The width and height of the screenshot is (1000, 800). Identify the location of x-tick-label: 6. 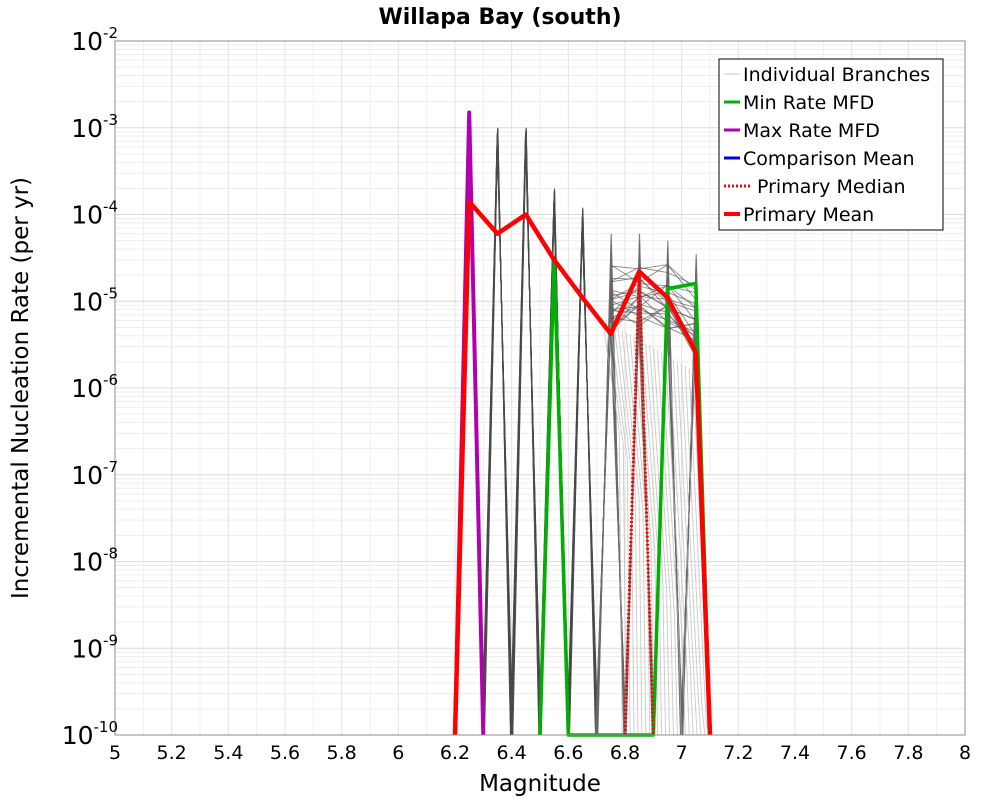
(398, 753).